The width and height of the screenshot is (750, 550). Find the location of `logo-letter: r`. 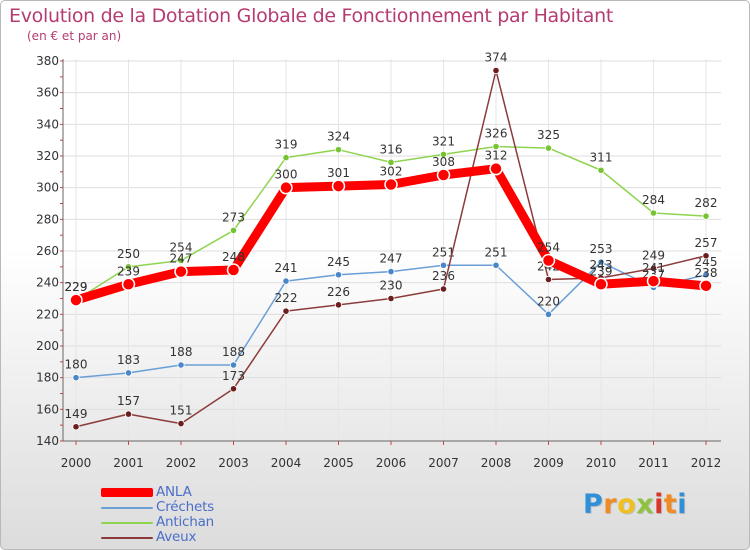

logo-letter: r is located at coordinates (610, 504).